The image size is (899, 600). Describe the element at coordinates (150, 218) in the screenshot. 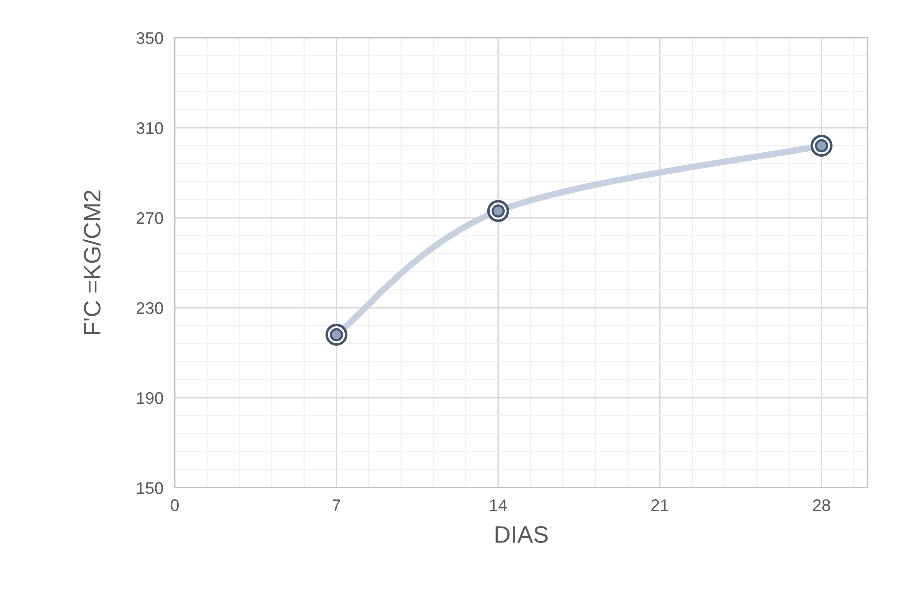

I see `y-tick-label: 270` at that location.